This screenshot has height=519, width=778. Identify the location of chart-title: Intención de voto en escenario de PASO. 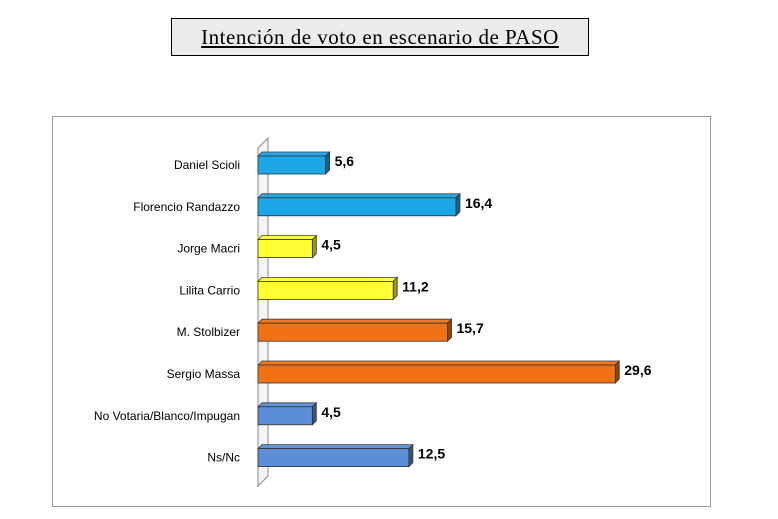
(380, 36).